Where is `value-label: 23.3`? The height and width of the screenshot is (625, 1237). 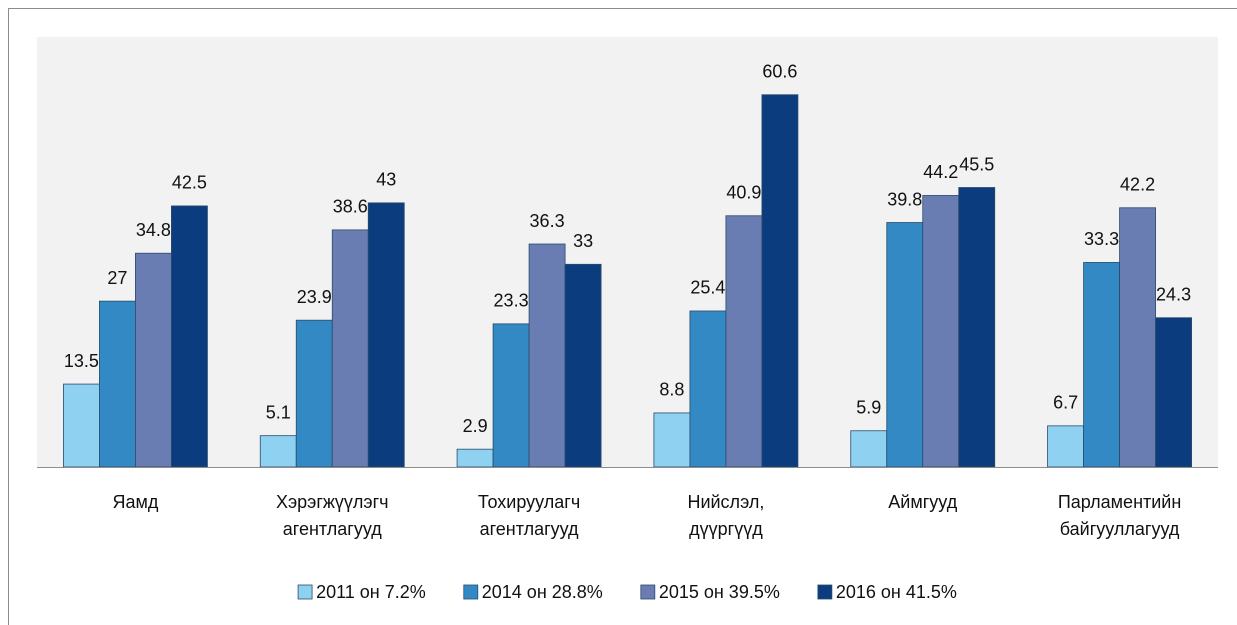 value-label: 23.3 is located at coordinates (511, 301).